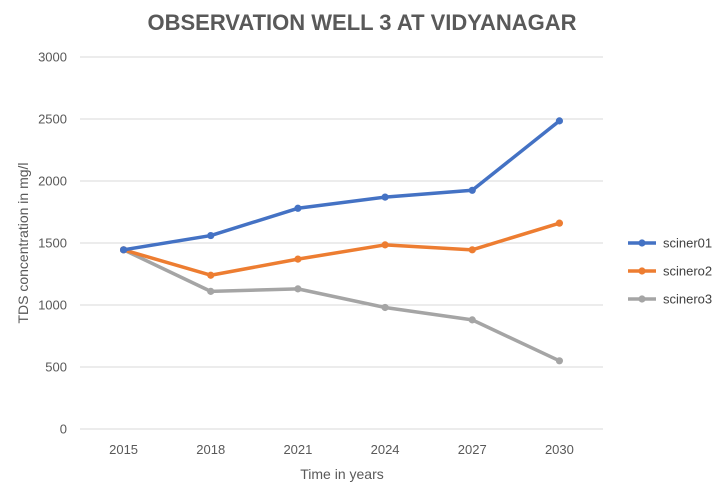 Image resolution: width=721 pixels, height=487 pixels. What do you see at coordinates (52, 305) in the screenshot?
I see `y-tick-label: 1000` at bounding box center [52, 305].